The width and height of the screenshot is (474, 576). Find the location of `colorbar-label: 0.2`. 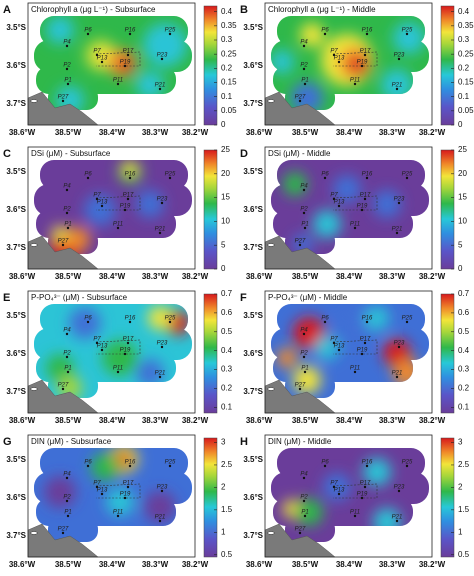

colorbar-label: 0.2 is located at coordinates (464, 388).